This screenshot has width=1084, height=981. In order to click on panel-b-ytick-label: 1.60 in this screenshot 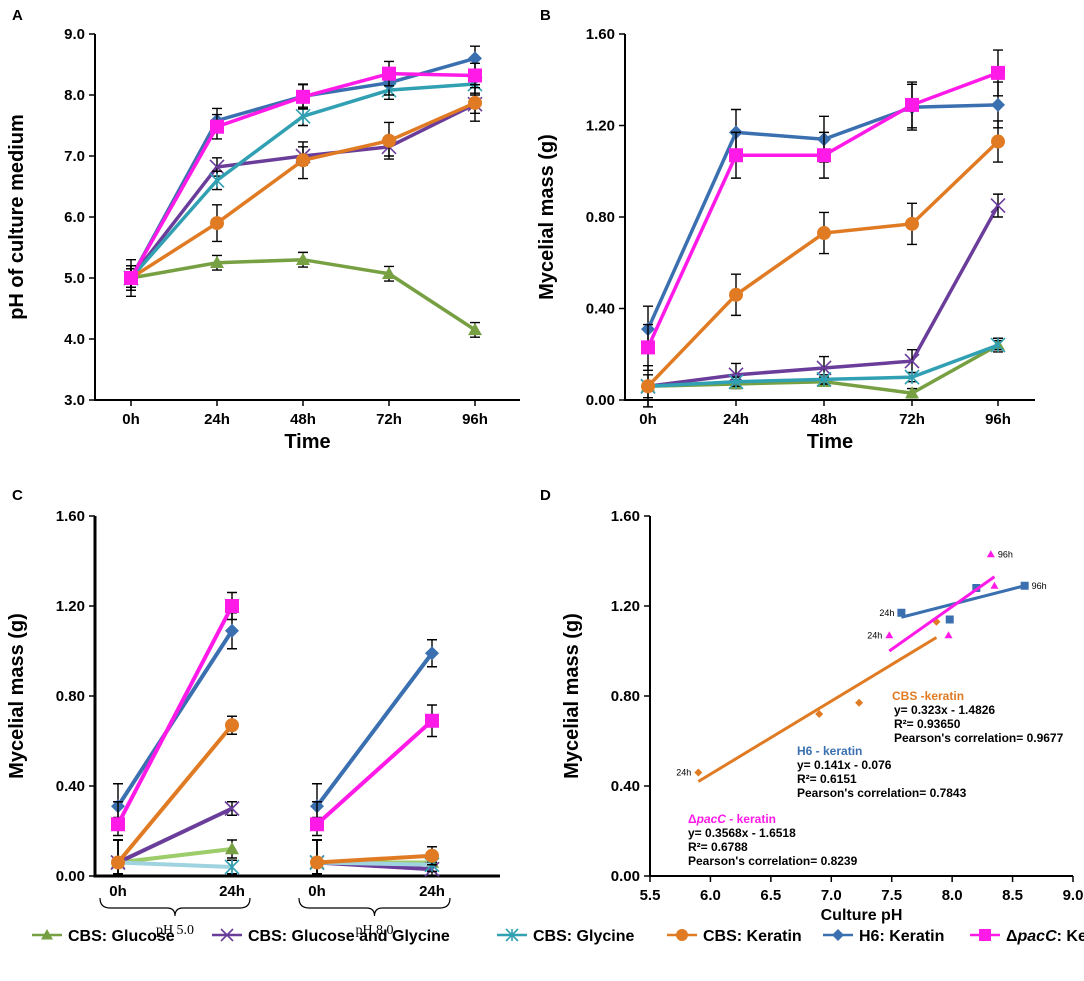, I will do `click(600, 34)`.